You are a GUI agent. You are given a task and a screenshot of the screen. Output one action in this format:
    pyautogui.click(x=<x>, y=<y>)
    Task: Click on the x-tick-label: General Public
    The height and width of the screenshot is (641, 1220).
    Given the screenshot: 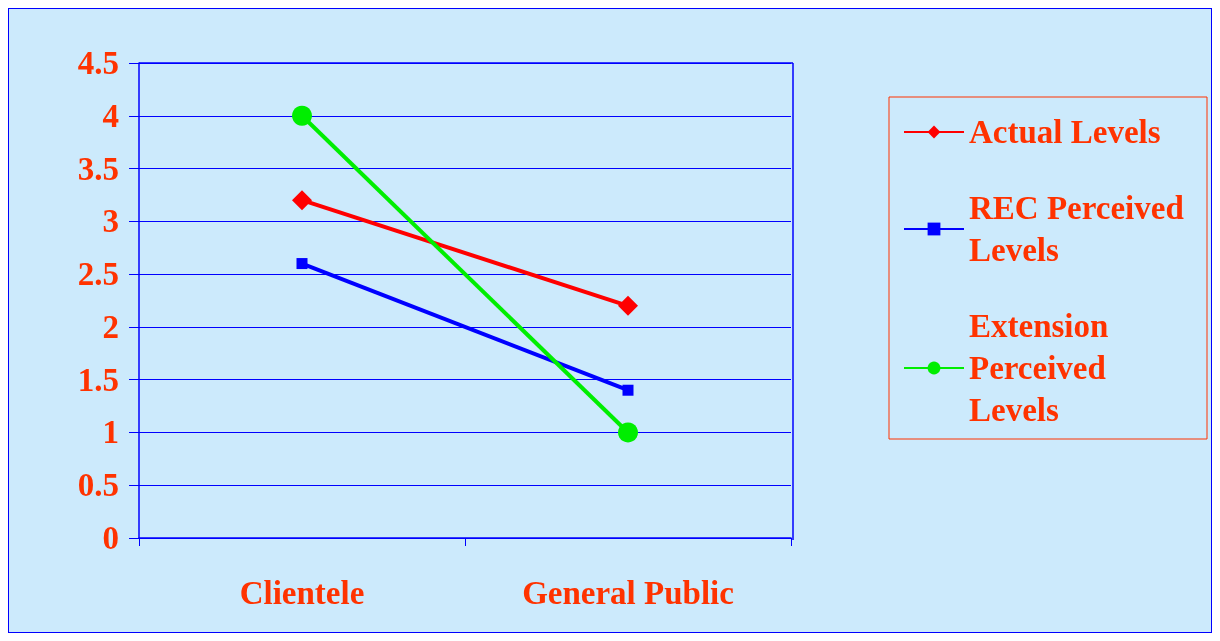 What is the action you would take?
    pyautogui.click(x=628, y=592)
    